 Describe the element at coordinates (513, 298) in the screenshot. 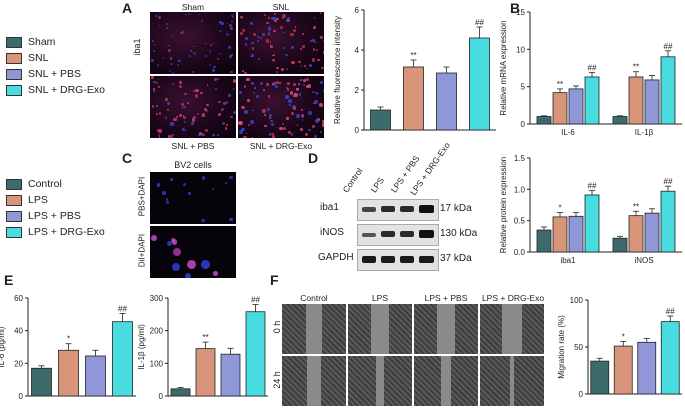

I see `col-label: LPS + DRG-Exo` at that location.